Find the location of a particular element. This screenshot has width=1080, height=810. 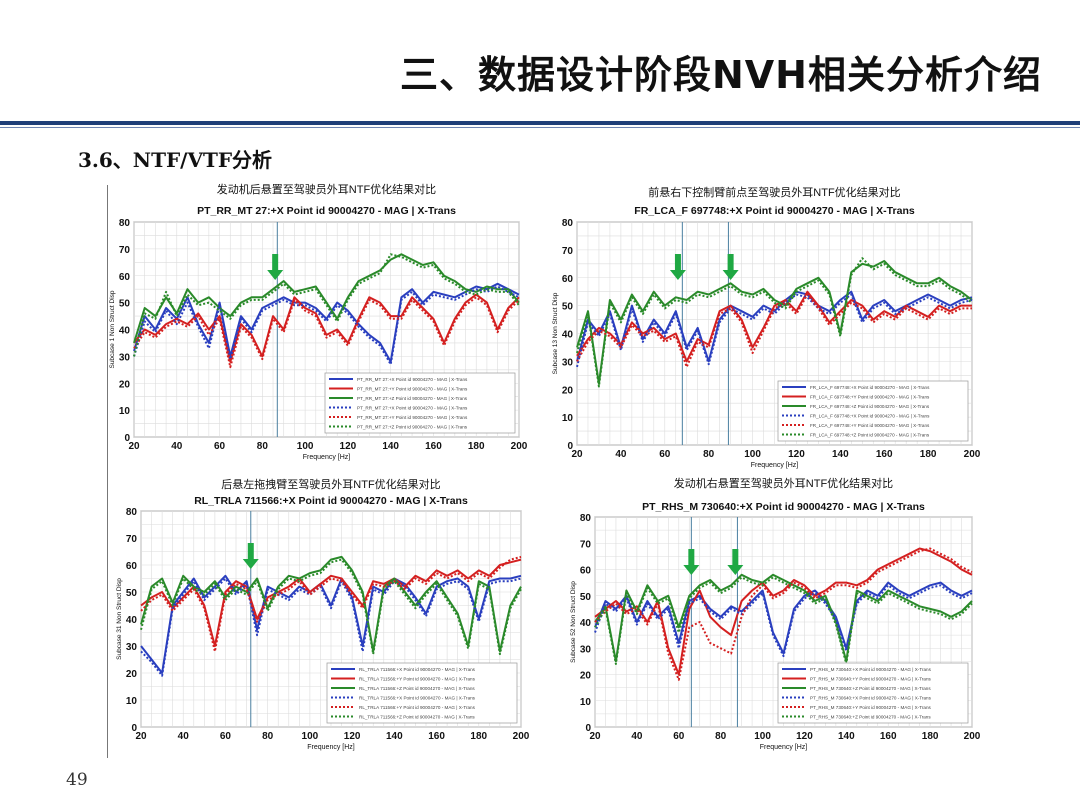

y-axis-label: Subcase 1 Non Struct Disp is located at coordinates (112, 329).